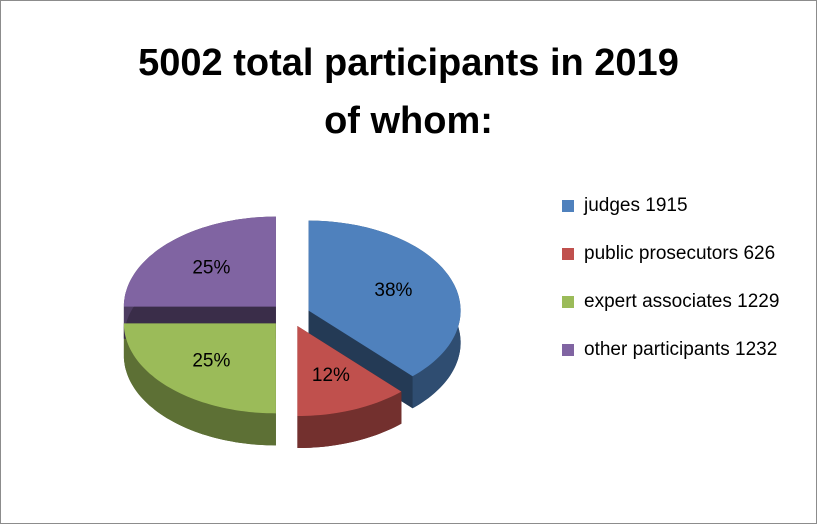  I want to click on legend-entry: public prosecutors 626, so click(687, 253).